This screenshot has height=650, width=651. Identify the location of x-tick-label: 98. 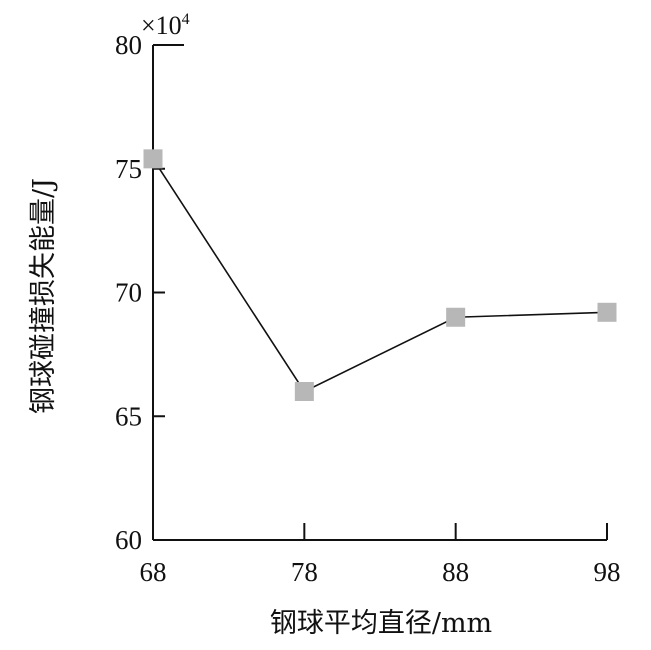
(607, 572).